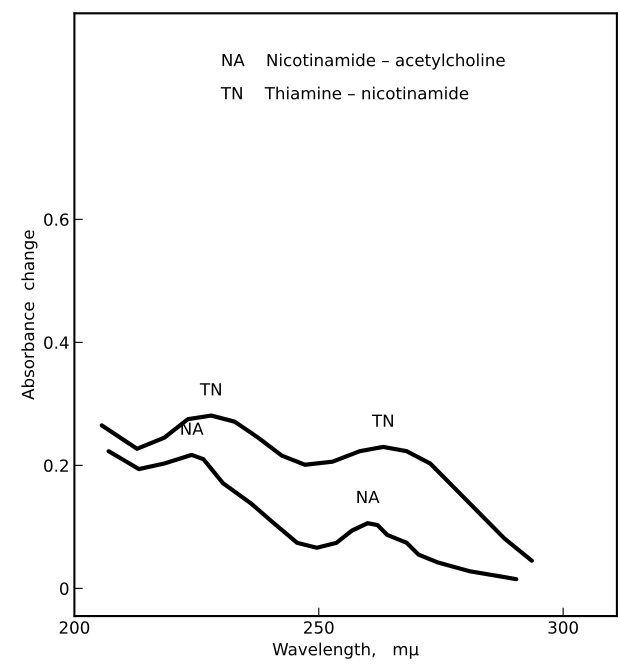 This screenshot has width=620, height=666. Describe the element at coordinates (344, 93) in the screenshot. I see `annotation: TN Thiamine – nicotinamide` at that location.